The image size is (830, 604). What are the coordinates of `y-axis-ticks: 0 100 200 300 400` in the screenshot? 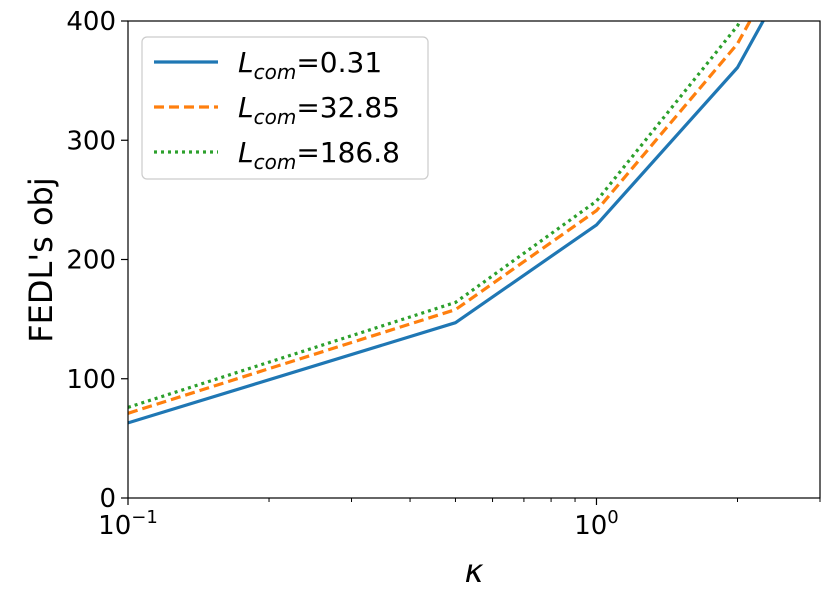 It's located at (97, 260).